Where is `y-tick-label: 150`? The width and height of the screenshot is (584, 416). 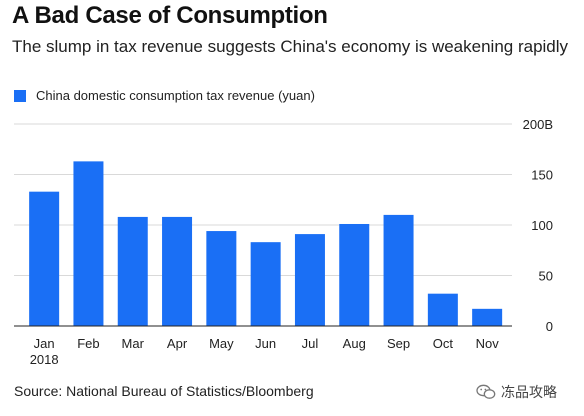 y-tick-label: 150 is located at coordinates (542, 175).